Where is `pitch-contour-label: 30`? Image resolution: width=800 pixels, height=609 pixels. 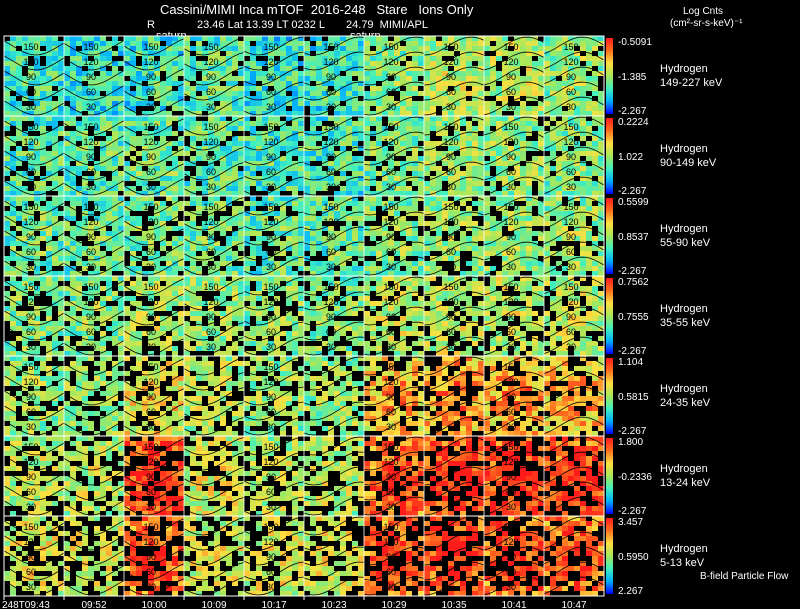
pitch-contour-label: 30 is located at coordinates (571, 107).